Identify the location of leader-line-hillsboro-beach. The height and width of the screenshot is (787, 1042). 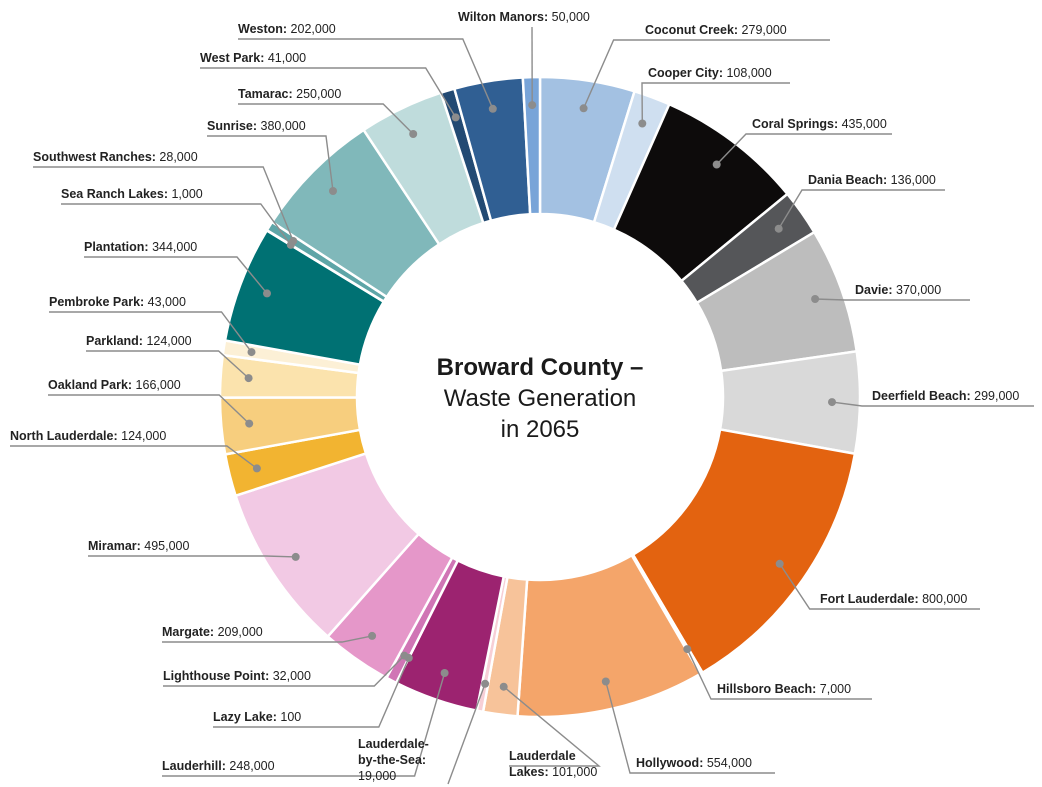
(779, 674).